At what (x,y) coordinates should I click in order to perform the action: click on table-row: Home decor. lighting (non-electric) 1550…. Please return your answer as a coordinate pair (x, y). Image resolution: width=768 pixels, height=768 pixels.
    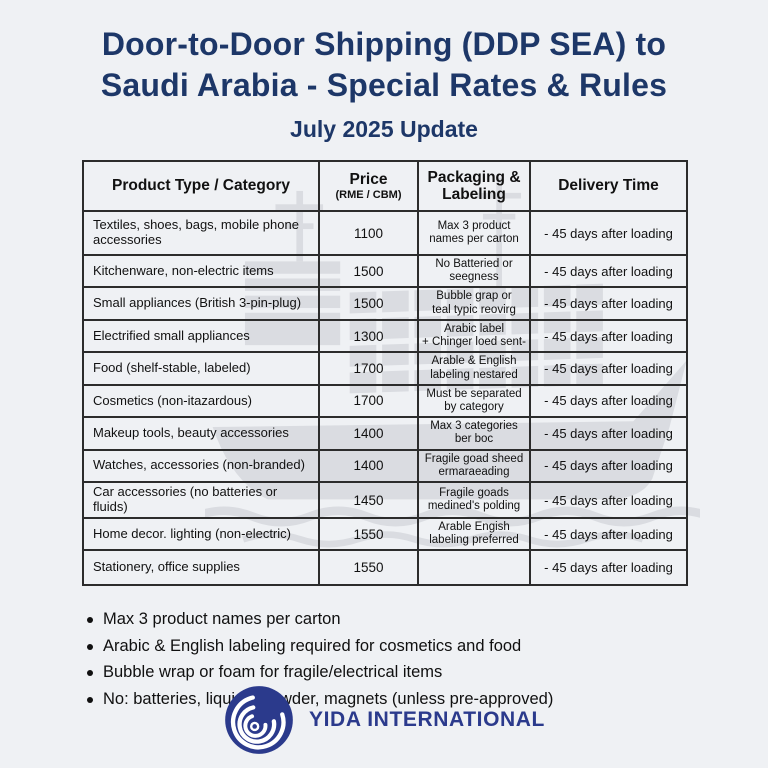
    Looking at the image, I should click on (385, 534).